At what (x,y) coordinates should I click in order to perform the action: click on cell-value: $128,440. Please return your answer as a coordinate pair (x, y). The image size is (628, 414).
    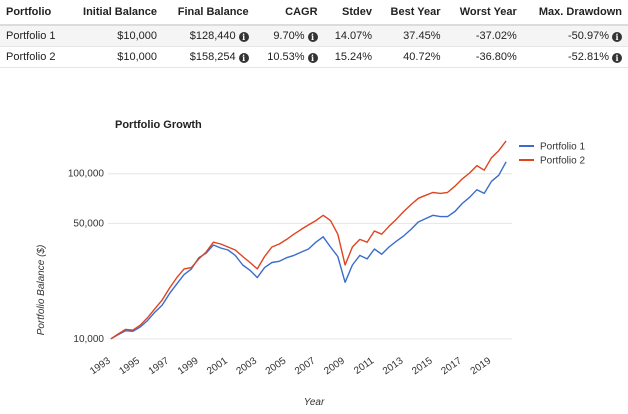
    Looking at the image, I should click on (212, 36).